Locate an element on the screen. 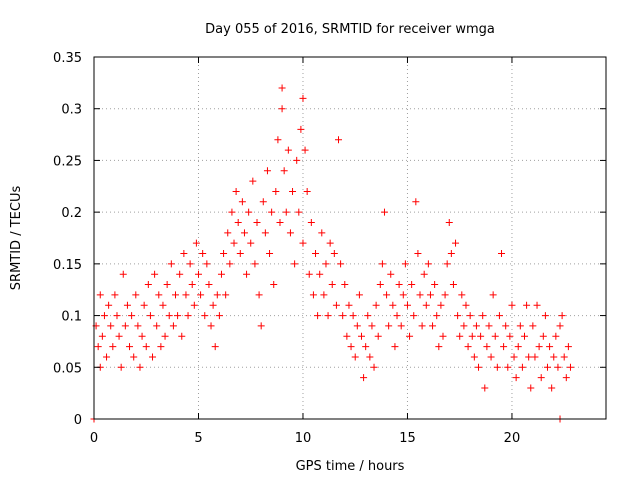 The image size is (640, 480). y-tick-label: 0.35 is located at coordinates (67, 58).